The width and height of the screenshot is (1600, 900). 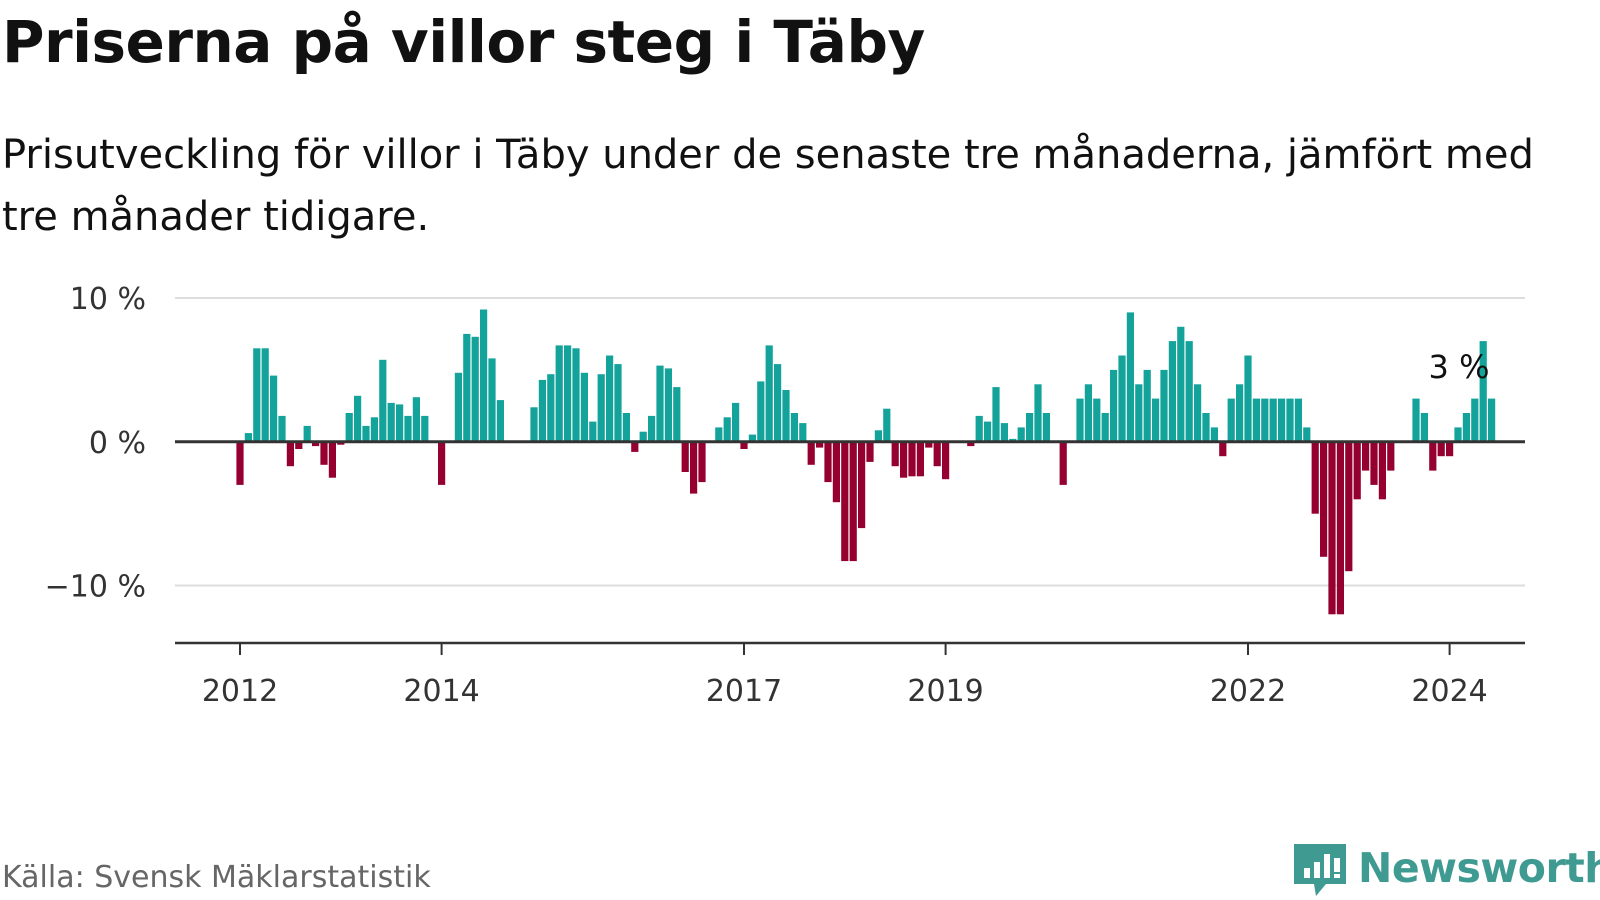 What do you see at coordinates (441, 691) in the screenshot?
I see `x-tick-label: 2014` at bounding box center [441, 691].